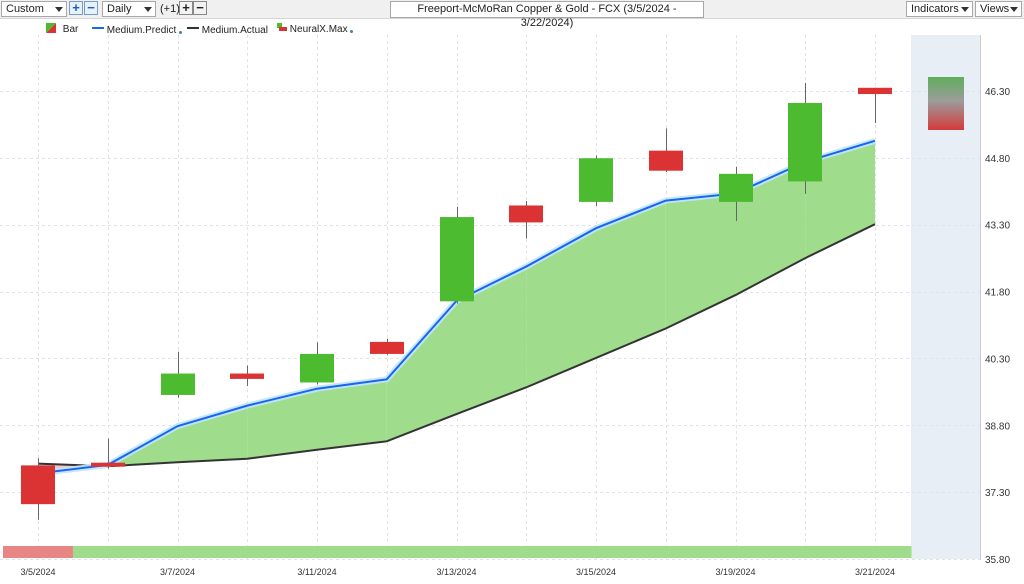 This screenshot has width=1024, height=584. I want to click on bar-legend-icon, so click(51, 28).